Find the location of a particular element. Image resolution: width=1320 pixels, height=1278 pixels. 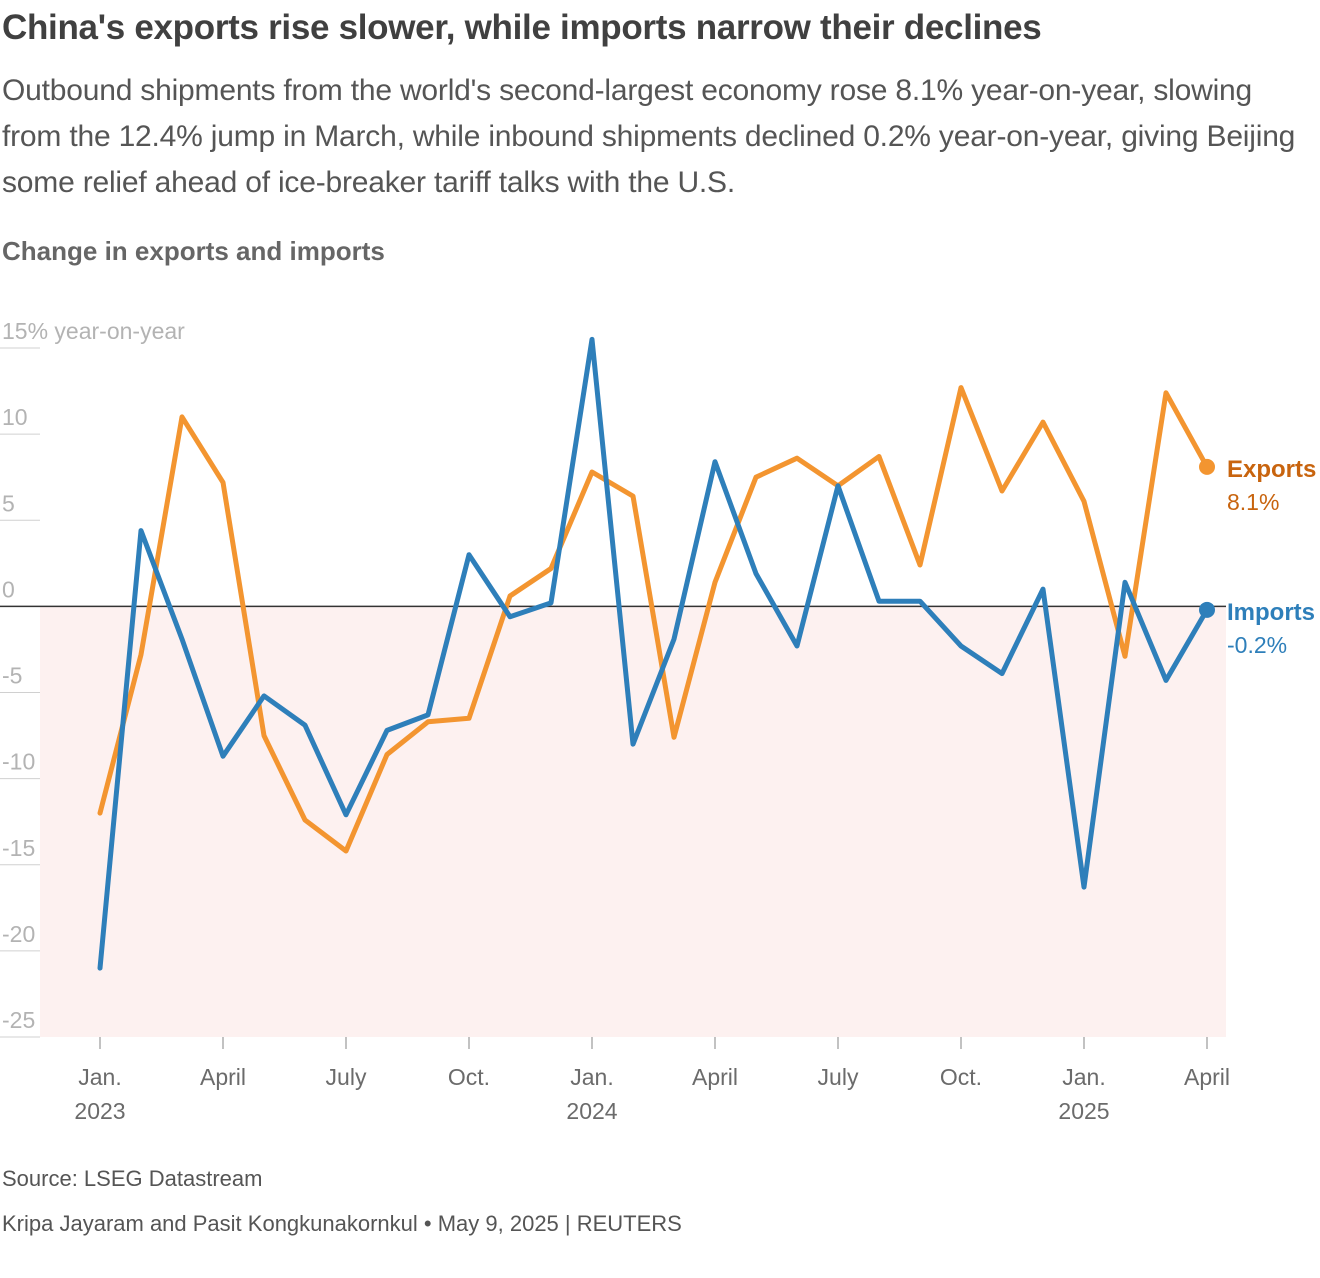

y-tick-label: -15 is located at coordinates (18, 848).